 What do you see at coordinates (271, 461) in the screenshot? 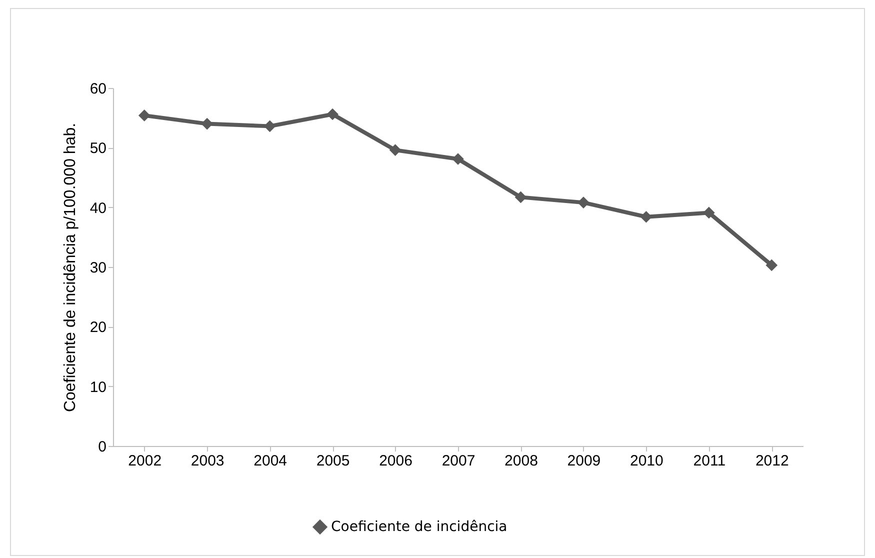
I see `x-tick-label: 2004` at bounding box center [271, 461].